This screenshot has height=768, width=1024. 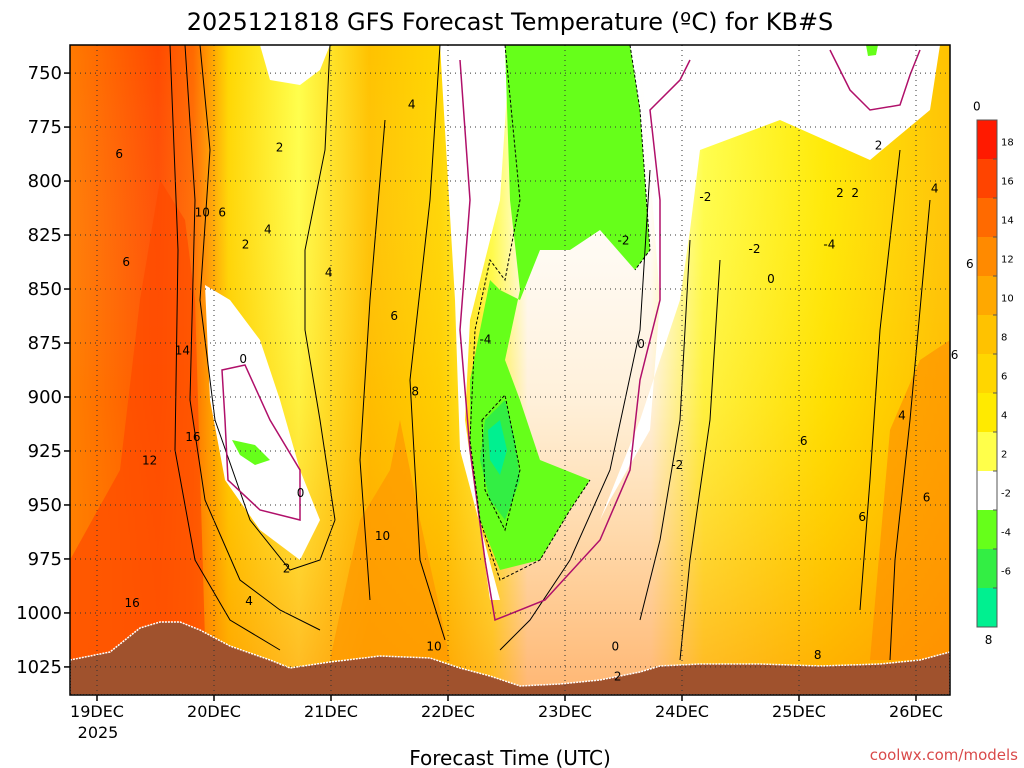 I want to click on y-tick-label: 750, so click(x=45, y=73).